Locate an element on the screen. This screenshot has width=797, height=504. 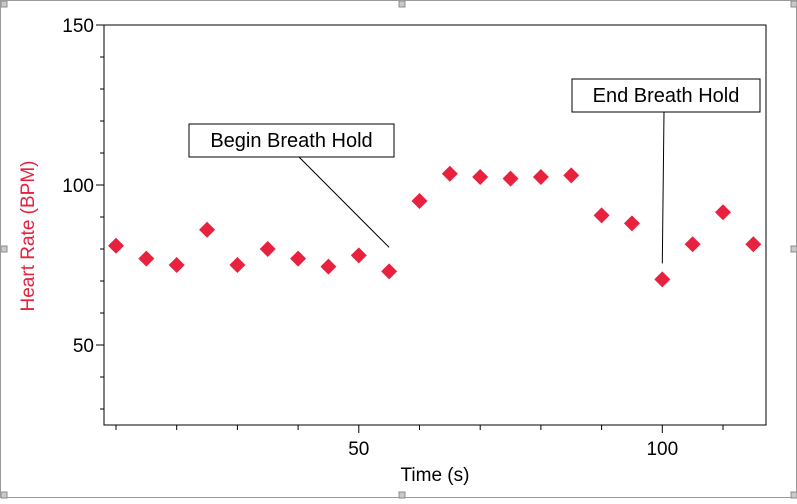
y-axis-label: Heart Rate (BPM) is located at coordinates (28, 236).